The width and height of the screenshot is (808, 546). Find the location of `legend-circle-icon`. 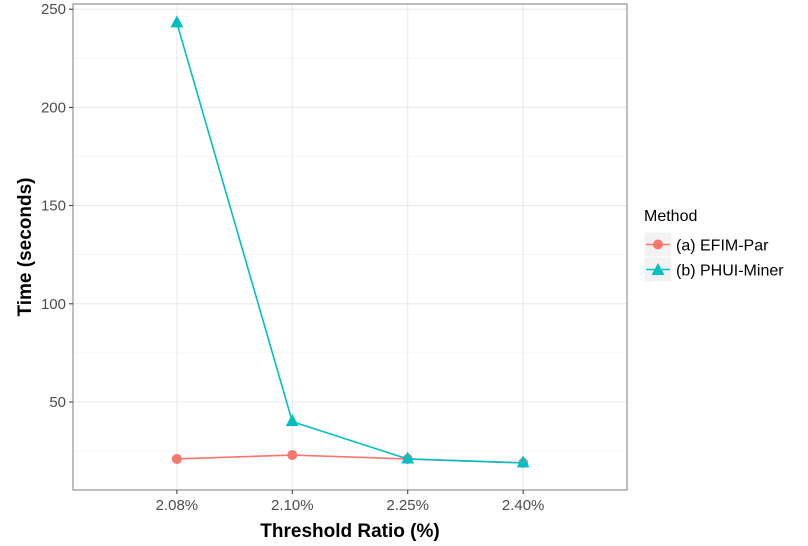

legend-circle-icon is located at coordinates (658, 244).